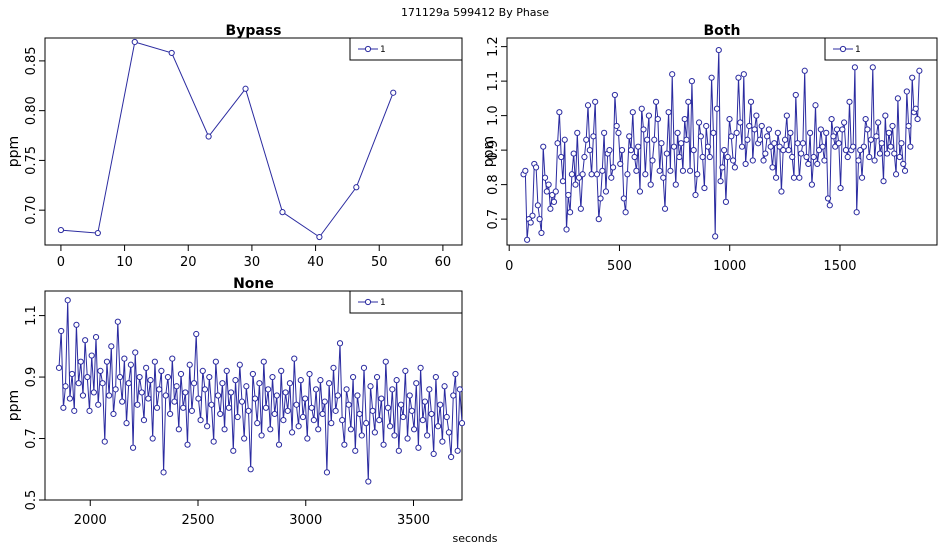 The image size is (950, 550). Describe the element at coordinates (489, 151) in the screenshot. I see `y-axis-label: ppm` at that location.